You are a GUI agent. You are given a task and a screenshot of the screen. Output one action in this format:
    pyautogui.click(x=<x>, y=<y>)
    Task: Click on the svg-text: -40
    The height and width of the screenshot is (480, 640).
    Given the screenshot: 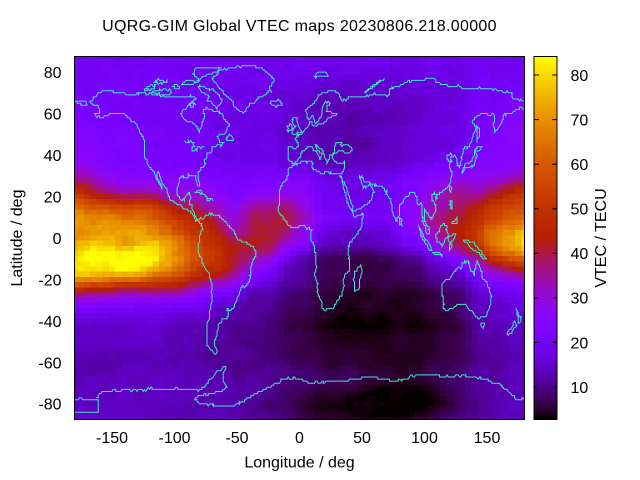 What is the action you would take?
    pyautogui.click(x=49, y=322)
    